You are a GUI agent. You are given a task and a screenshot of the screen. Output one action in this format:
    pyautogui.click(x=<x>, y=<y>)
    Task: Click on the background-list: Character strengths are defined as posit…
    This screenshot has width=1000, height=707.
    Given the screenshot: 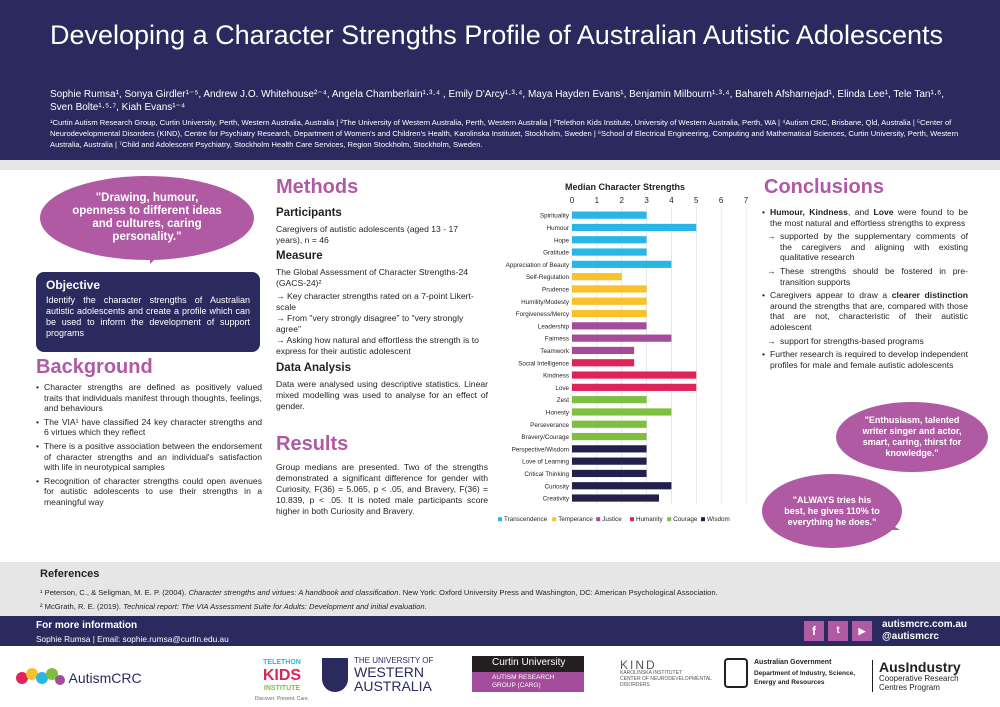 What is the action you would take?
    pyautogui.click(x=149, y=446)
    